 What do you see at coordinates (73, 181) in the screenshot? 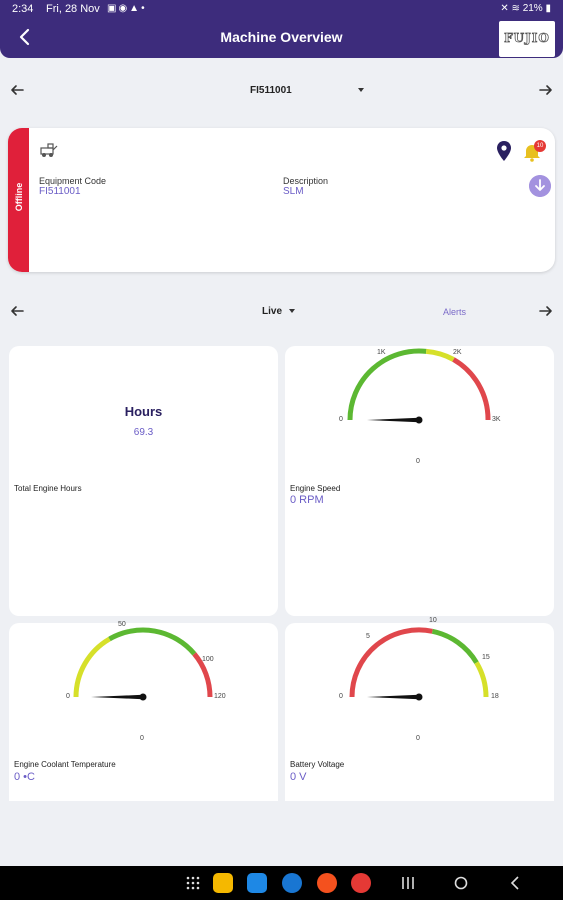
I see `equipment-code-label: Equipment Code` at bounding box center [73, 181].